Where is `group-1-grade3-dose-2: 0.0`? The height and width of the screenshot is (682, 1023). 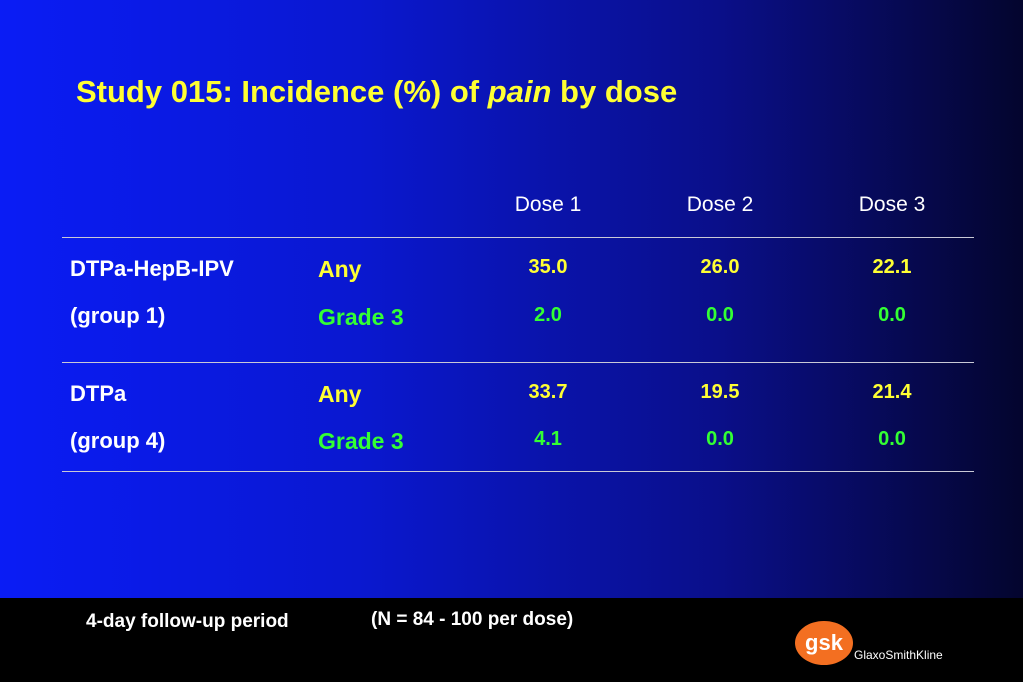 group-1-grade3-dose-2: 0.0 is located at coordinates (720, 315).